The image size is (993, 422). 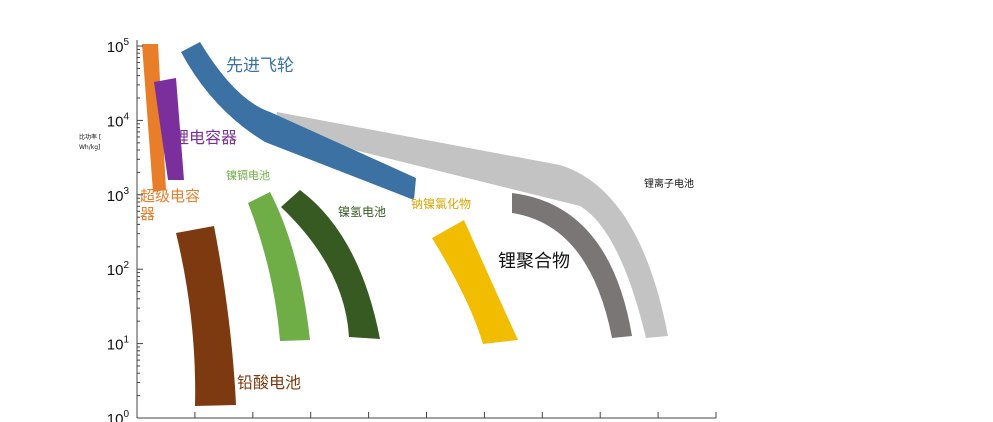 I want to click on label-nicd: 镍镉电池, so click(x=248, y=175).